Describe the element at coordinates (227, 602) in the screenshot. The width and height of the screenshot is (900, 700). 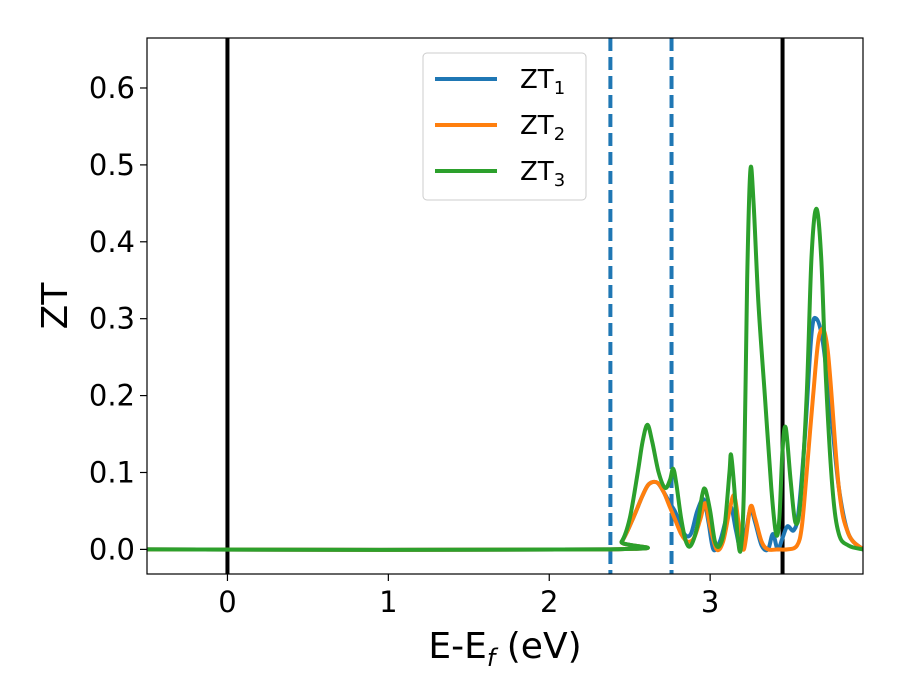
I see `x-tick-label: 0` at that location.